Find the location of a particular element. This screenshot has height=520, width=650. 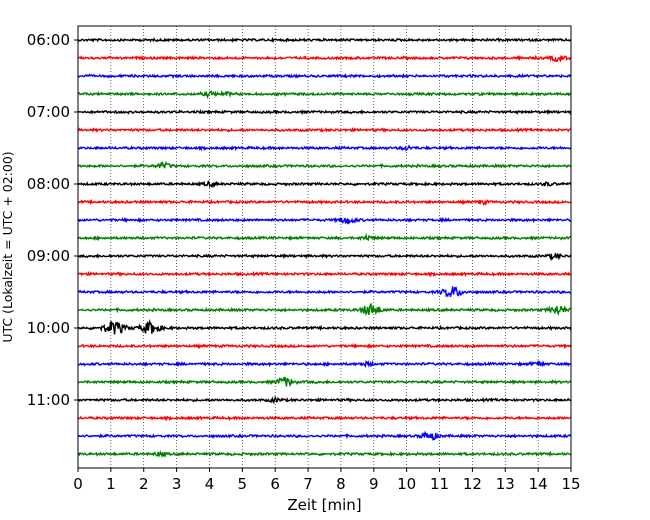

y-tick-label: 11:00 is located at coordinates (48, 400).